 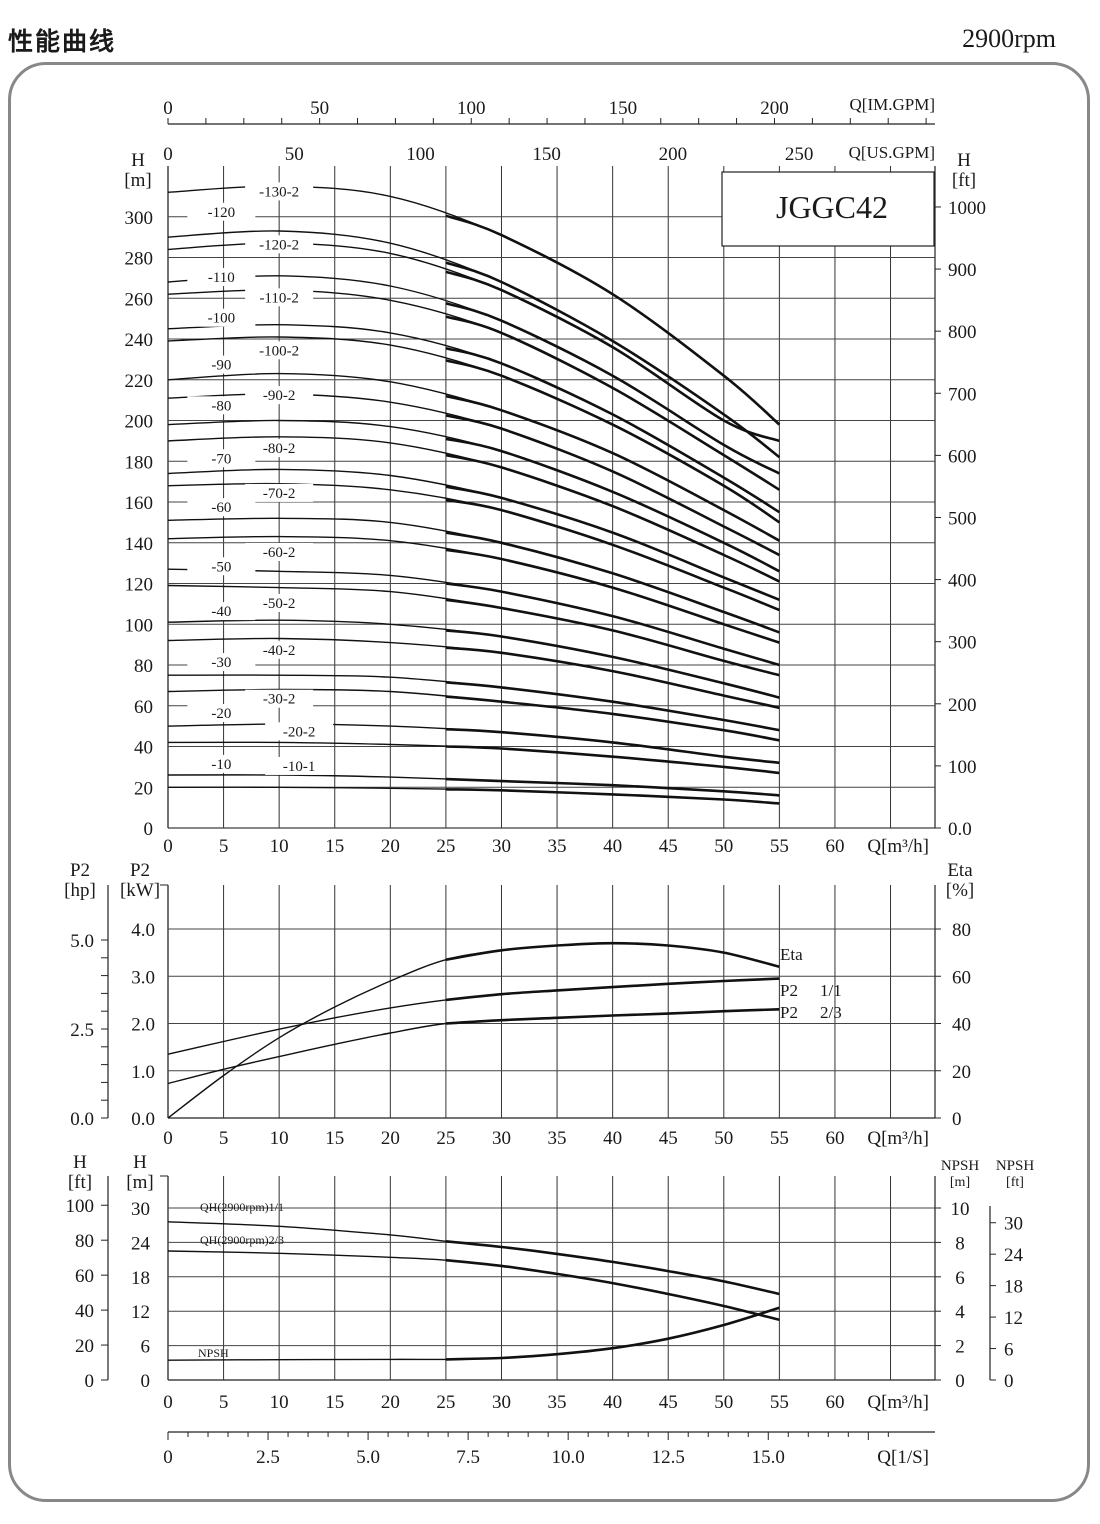 I want to click on panel3-h-label: H, so click(x=140, y=1162).